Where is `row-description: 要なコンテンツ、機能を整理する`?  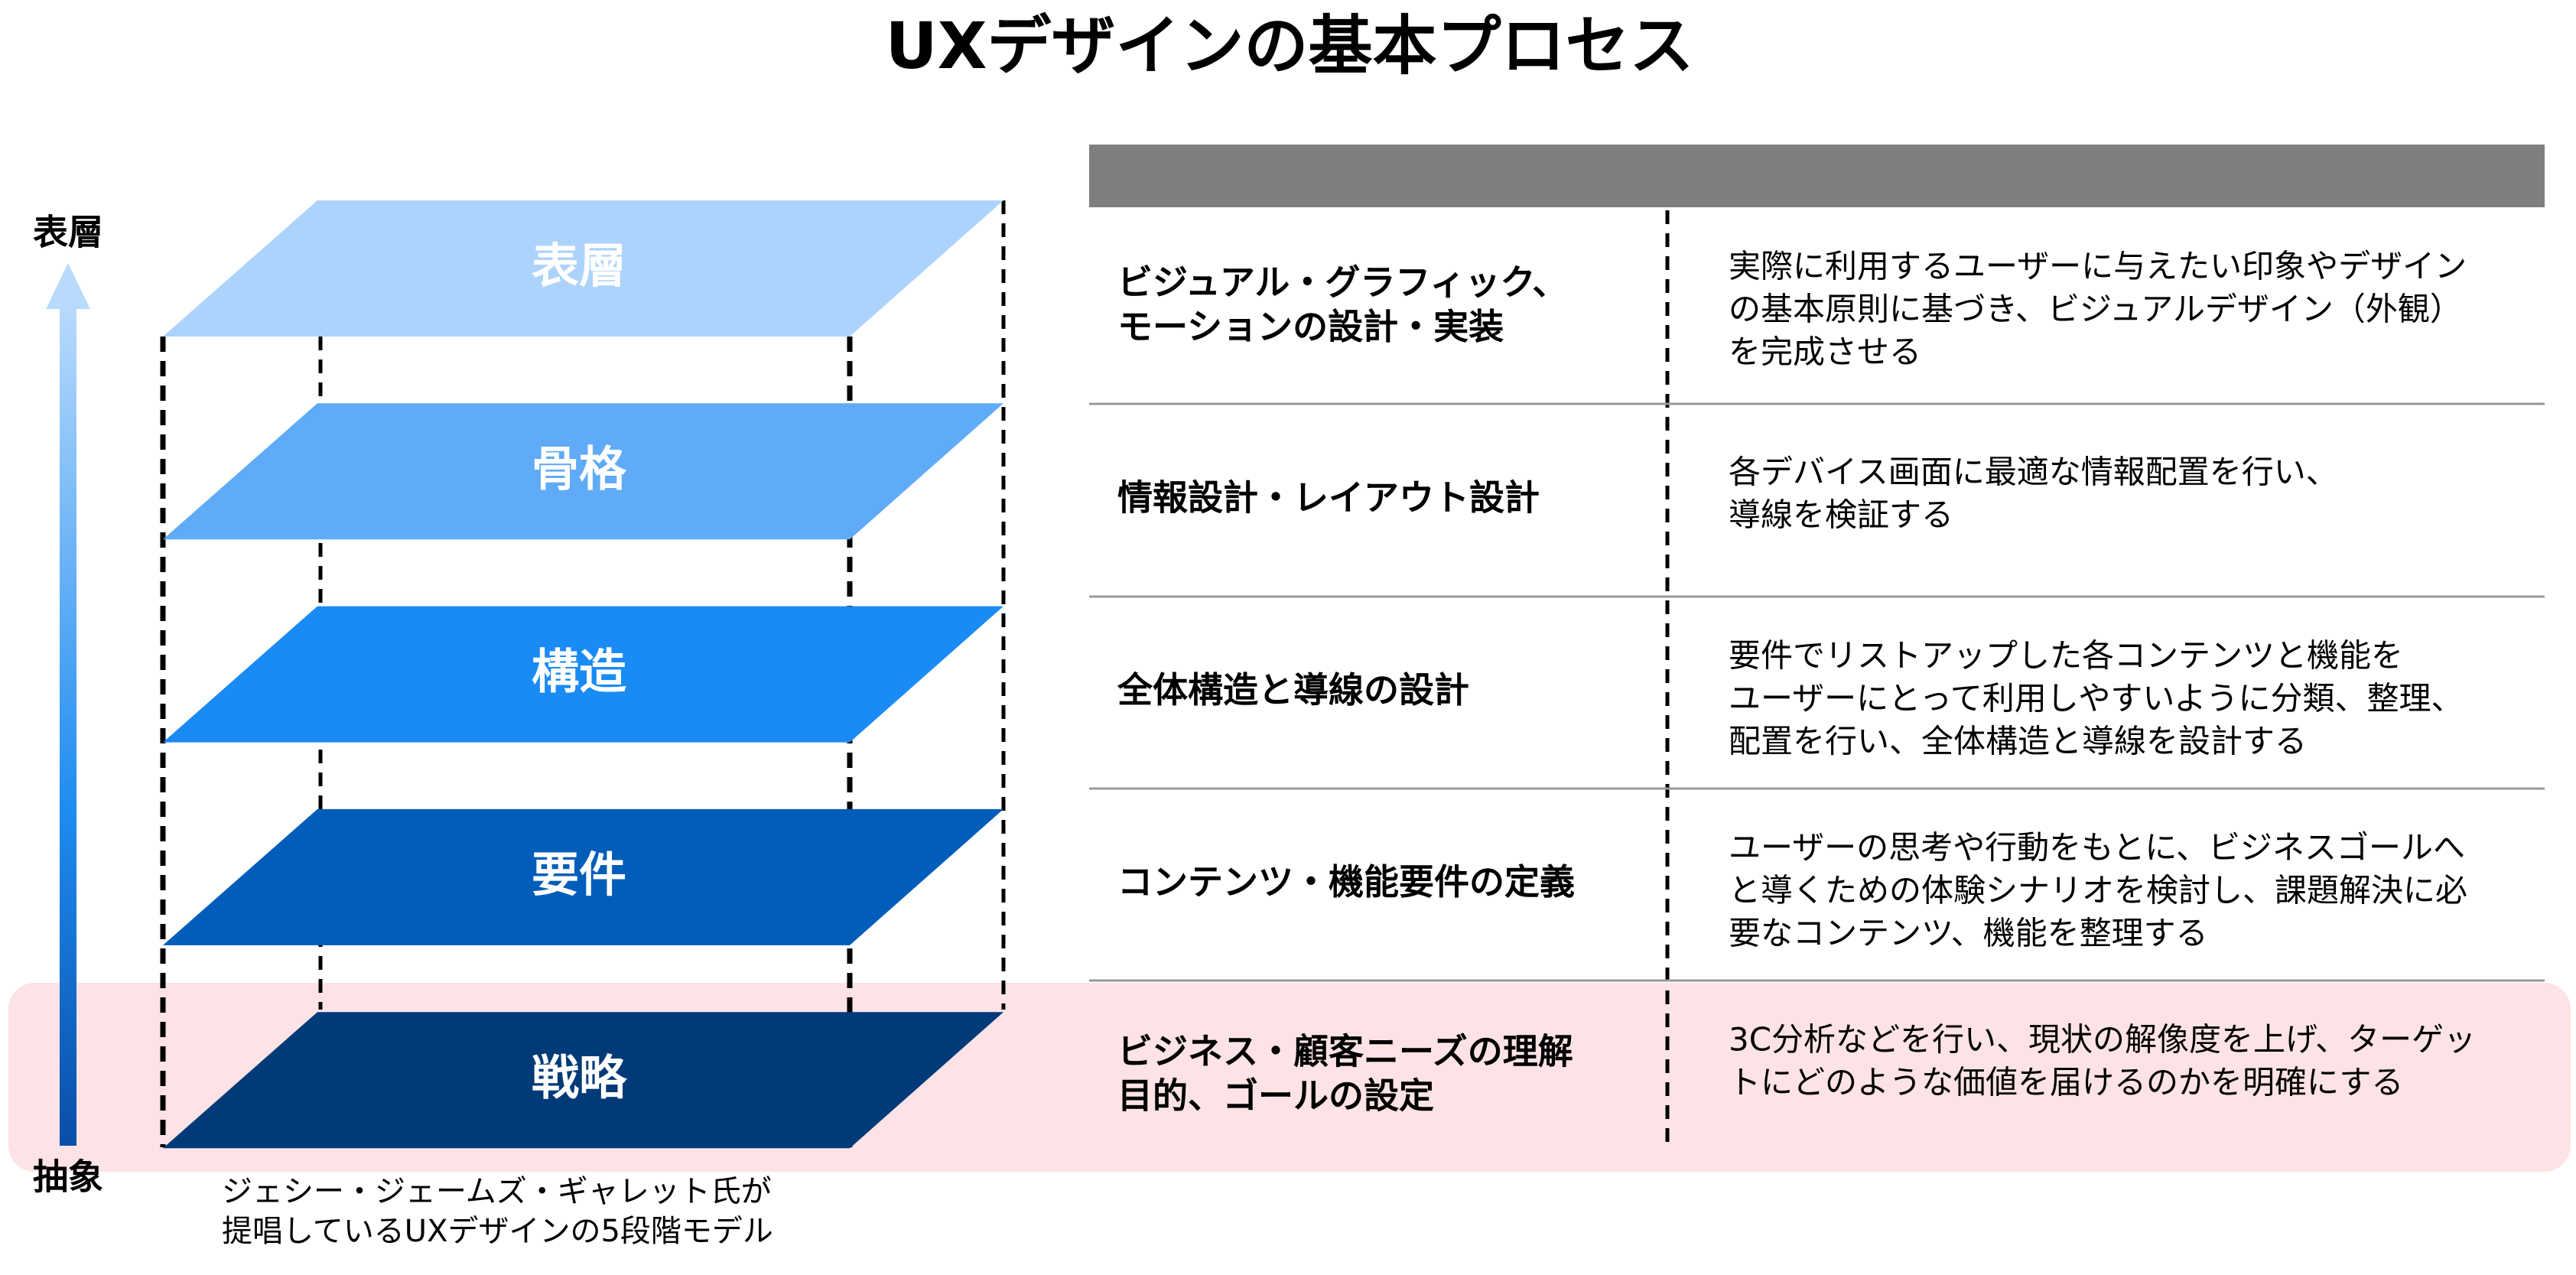 row-description: 要なコンテンツ、機能を整理する is located at coordinates (1968, 933).